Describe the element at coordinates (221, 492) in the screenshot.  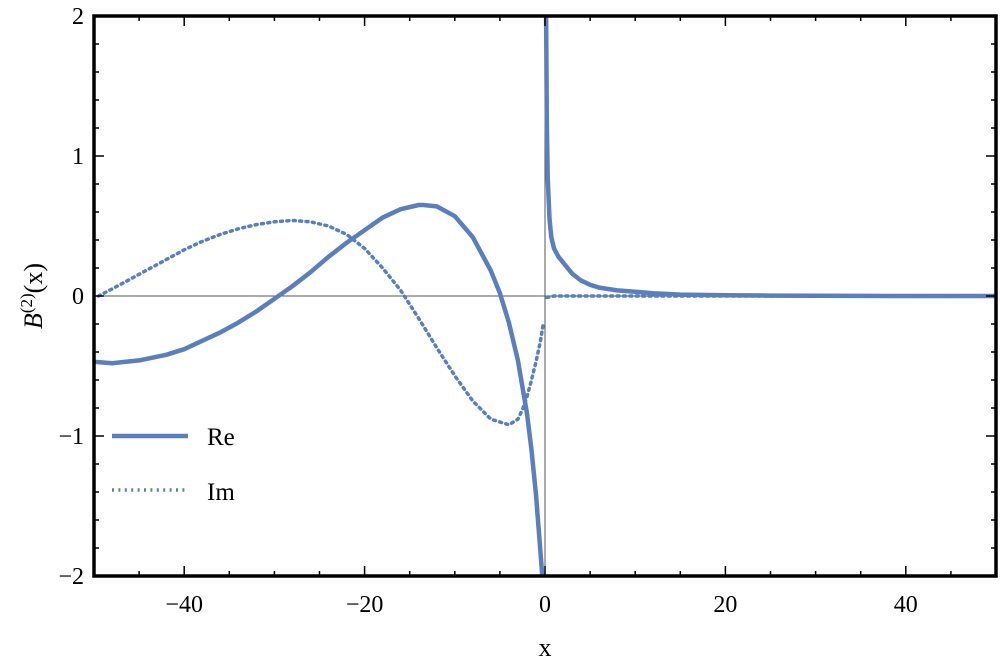
I see `legend-im-label: Im` at that location.